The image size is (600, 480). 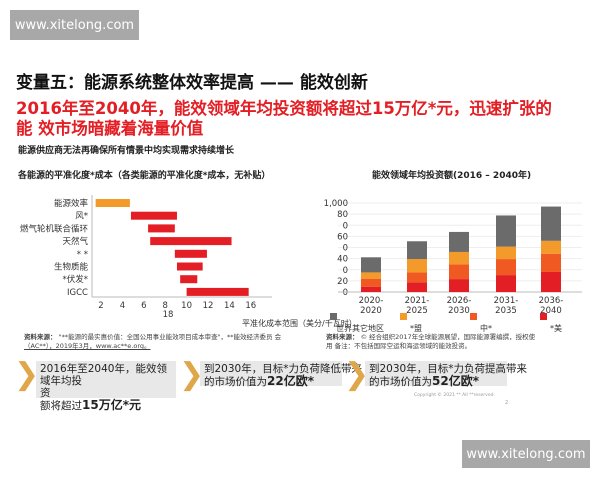 I want to click on x-tick-label: 2035, so click(x=506, y=311).